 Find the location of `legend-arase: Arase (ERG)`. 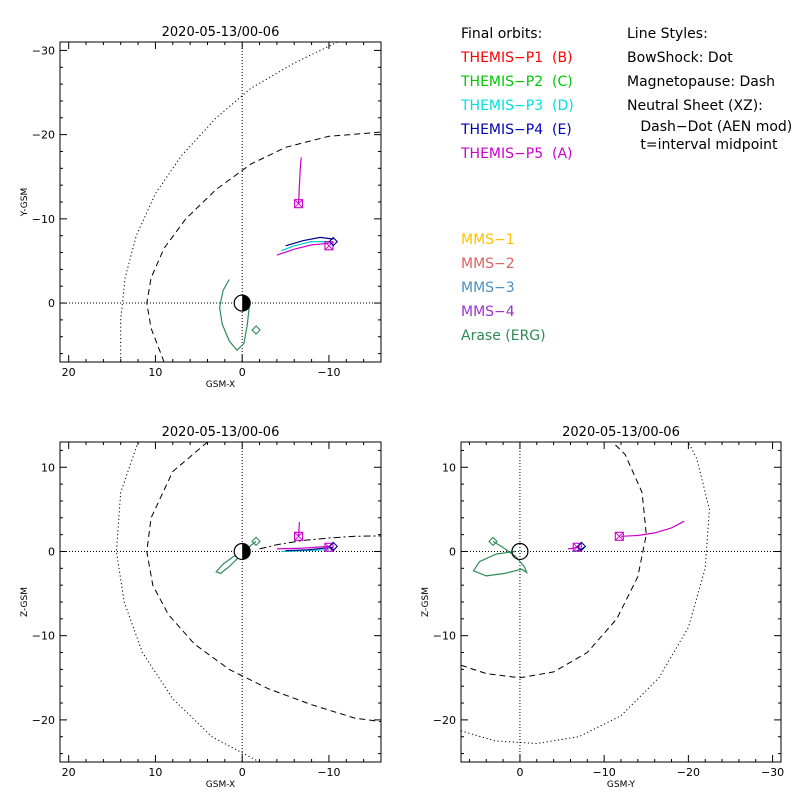

legend-arase: Arase (ERG) is located at coordinates (503, 336).